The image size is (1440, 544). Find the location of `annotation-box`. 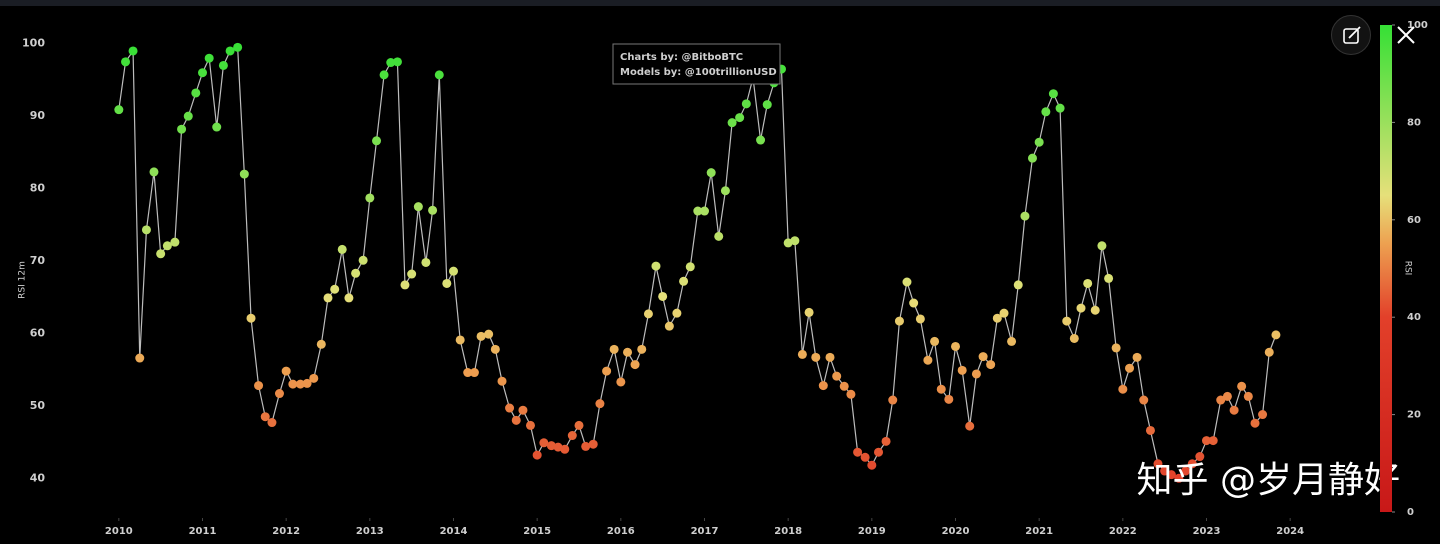

annotation-box is located at coordinates (696, 64).